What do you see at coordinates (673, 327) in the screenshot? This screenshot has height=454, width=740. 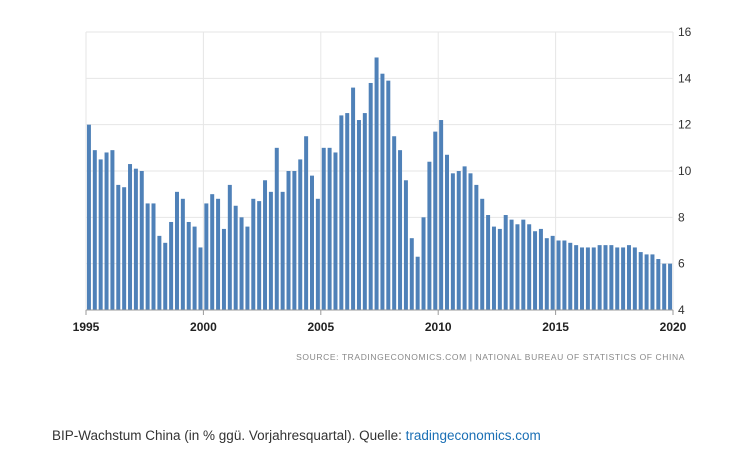 I see `x-tick-label: 2020` at bounding box center [673, 327].